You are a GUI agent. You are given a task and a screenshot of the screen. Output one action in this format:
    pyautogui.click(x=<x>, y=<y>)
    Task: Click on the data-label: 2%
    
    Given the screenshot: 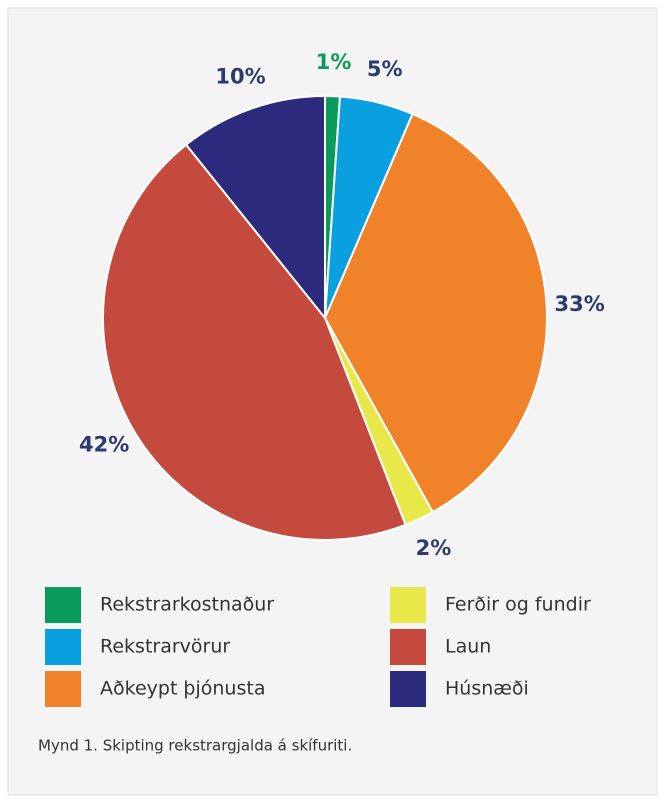 What is the action you would take?
    pyautogui.click(x=434, y=548)
    